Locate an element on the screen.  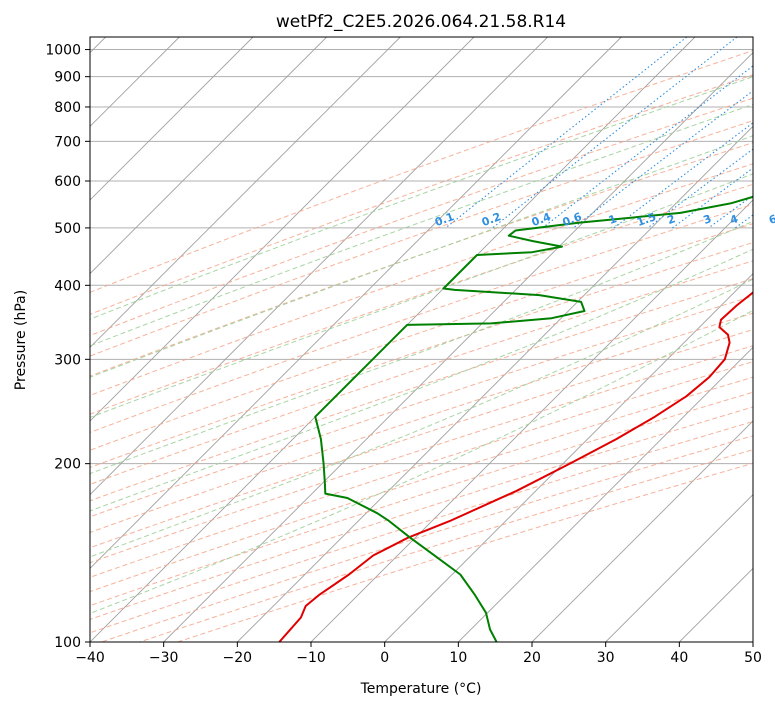
x-tick-label: −30 is located at coordinates (164, 658).